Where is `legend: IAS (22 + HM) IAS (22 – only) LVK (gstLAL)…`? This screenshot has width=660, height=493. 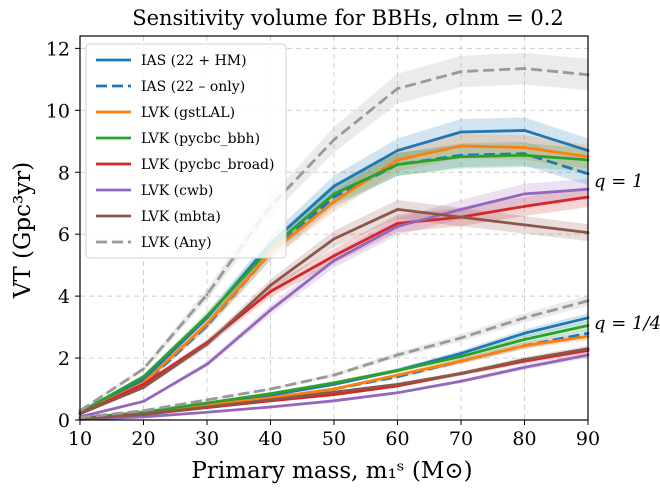 legend: IAS (22 + HM) IAS (22 – only) LVK (gstLAL)… is located at coordinates (186, 151).